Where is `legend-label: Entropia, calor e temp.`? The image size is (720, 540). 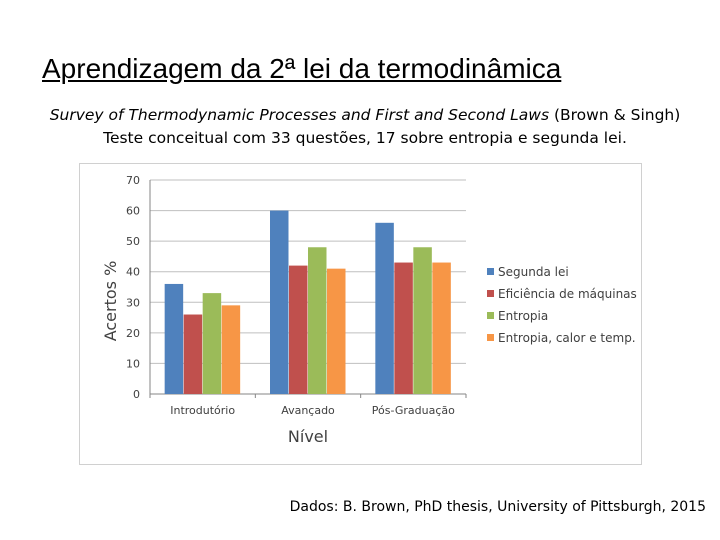
legend-label: Entropia, calor e temp. is located at coordinates (567, 338).